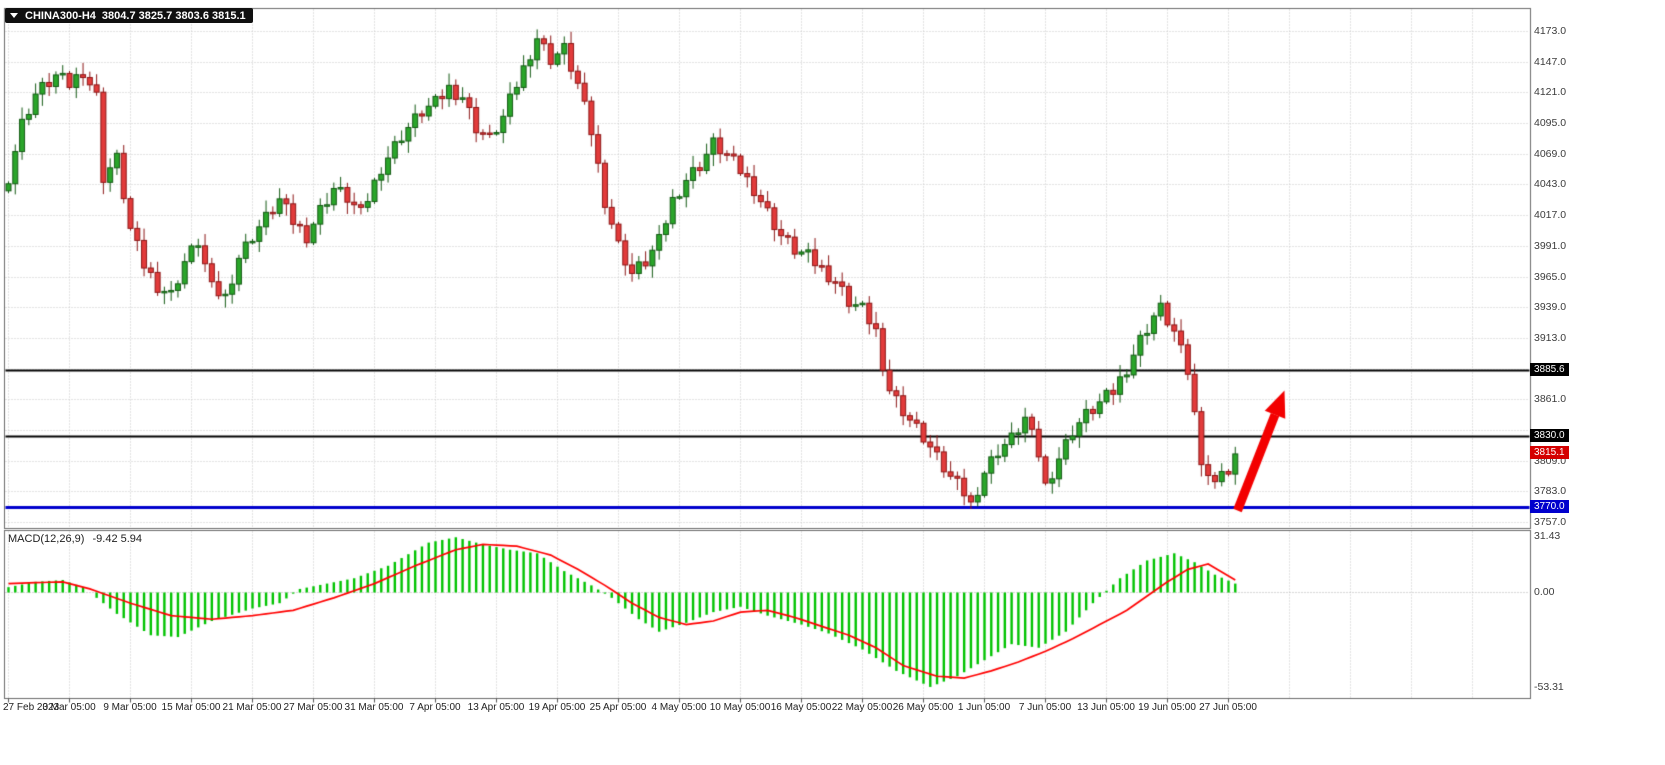 This screenshot has width=1665, height=765. I want to click on price-axis-label: 3783.0, so click(1550, 491).